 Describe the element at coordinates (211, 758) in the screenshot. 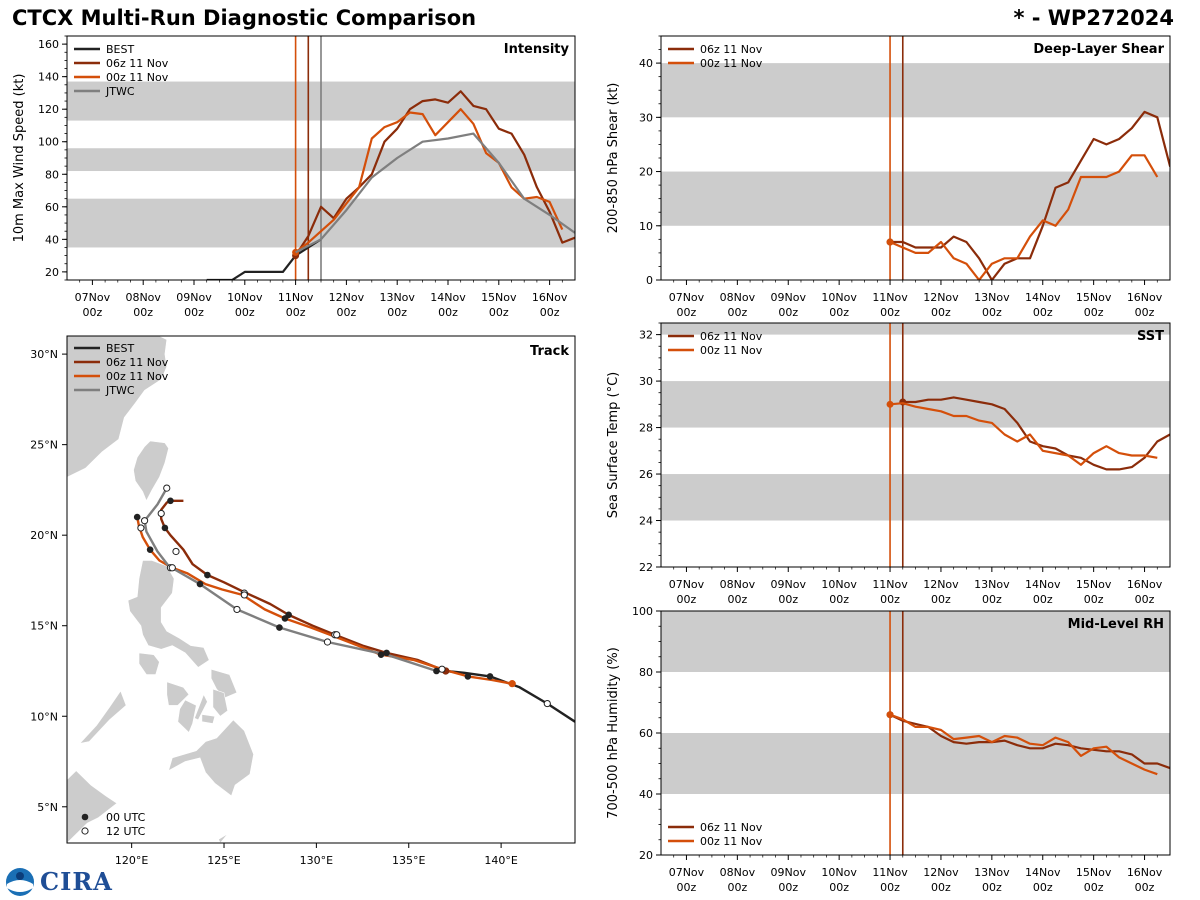

I see `land-mindanao` at that location.